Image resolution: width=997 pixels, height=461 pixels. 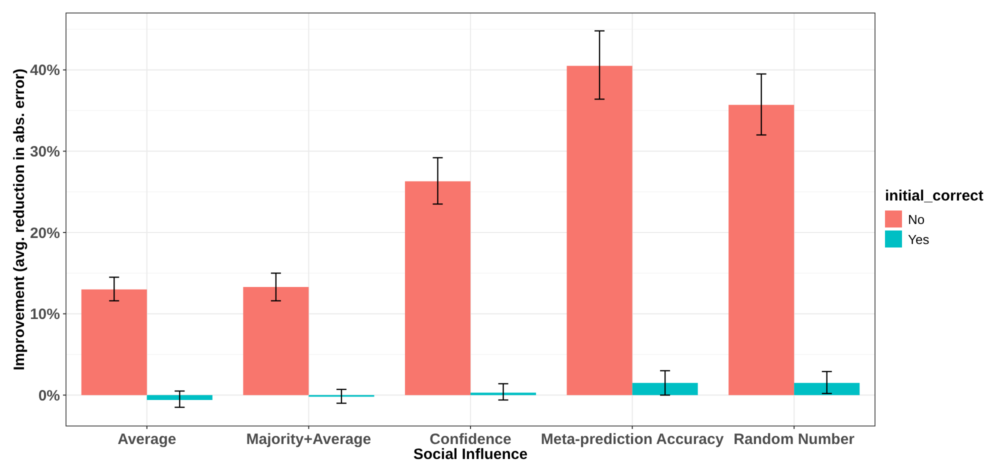 What do you see at coordinates (309, 439) in the screenshot?
I see `x-tick-label: Majority+Average` at bounding box center [309, 439].